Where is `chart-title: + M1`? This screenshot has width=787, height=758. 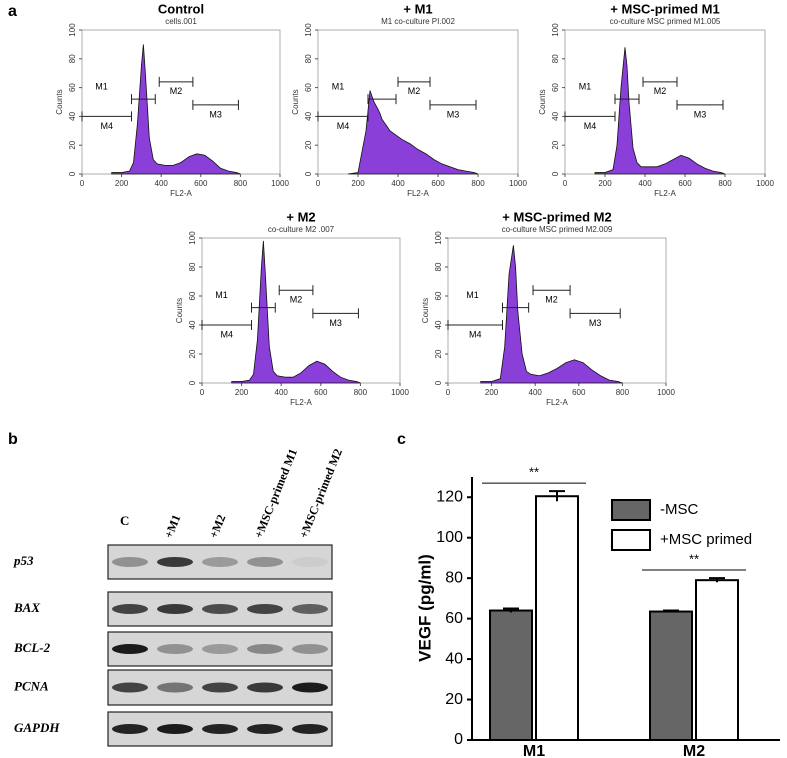
chart-title: + M1 is located at coordinates (417, 8).